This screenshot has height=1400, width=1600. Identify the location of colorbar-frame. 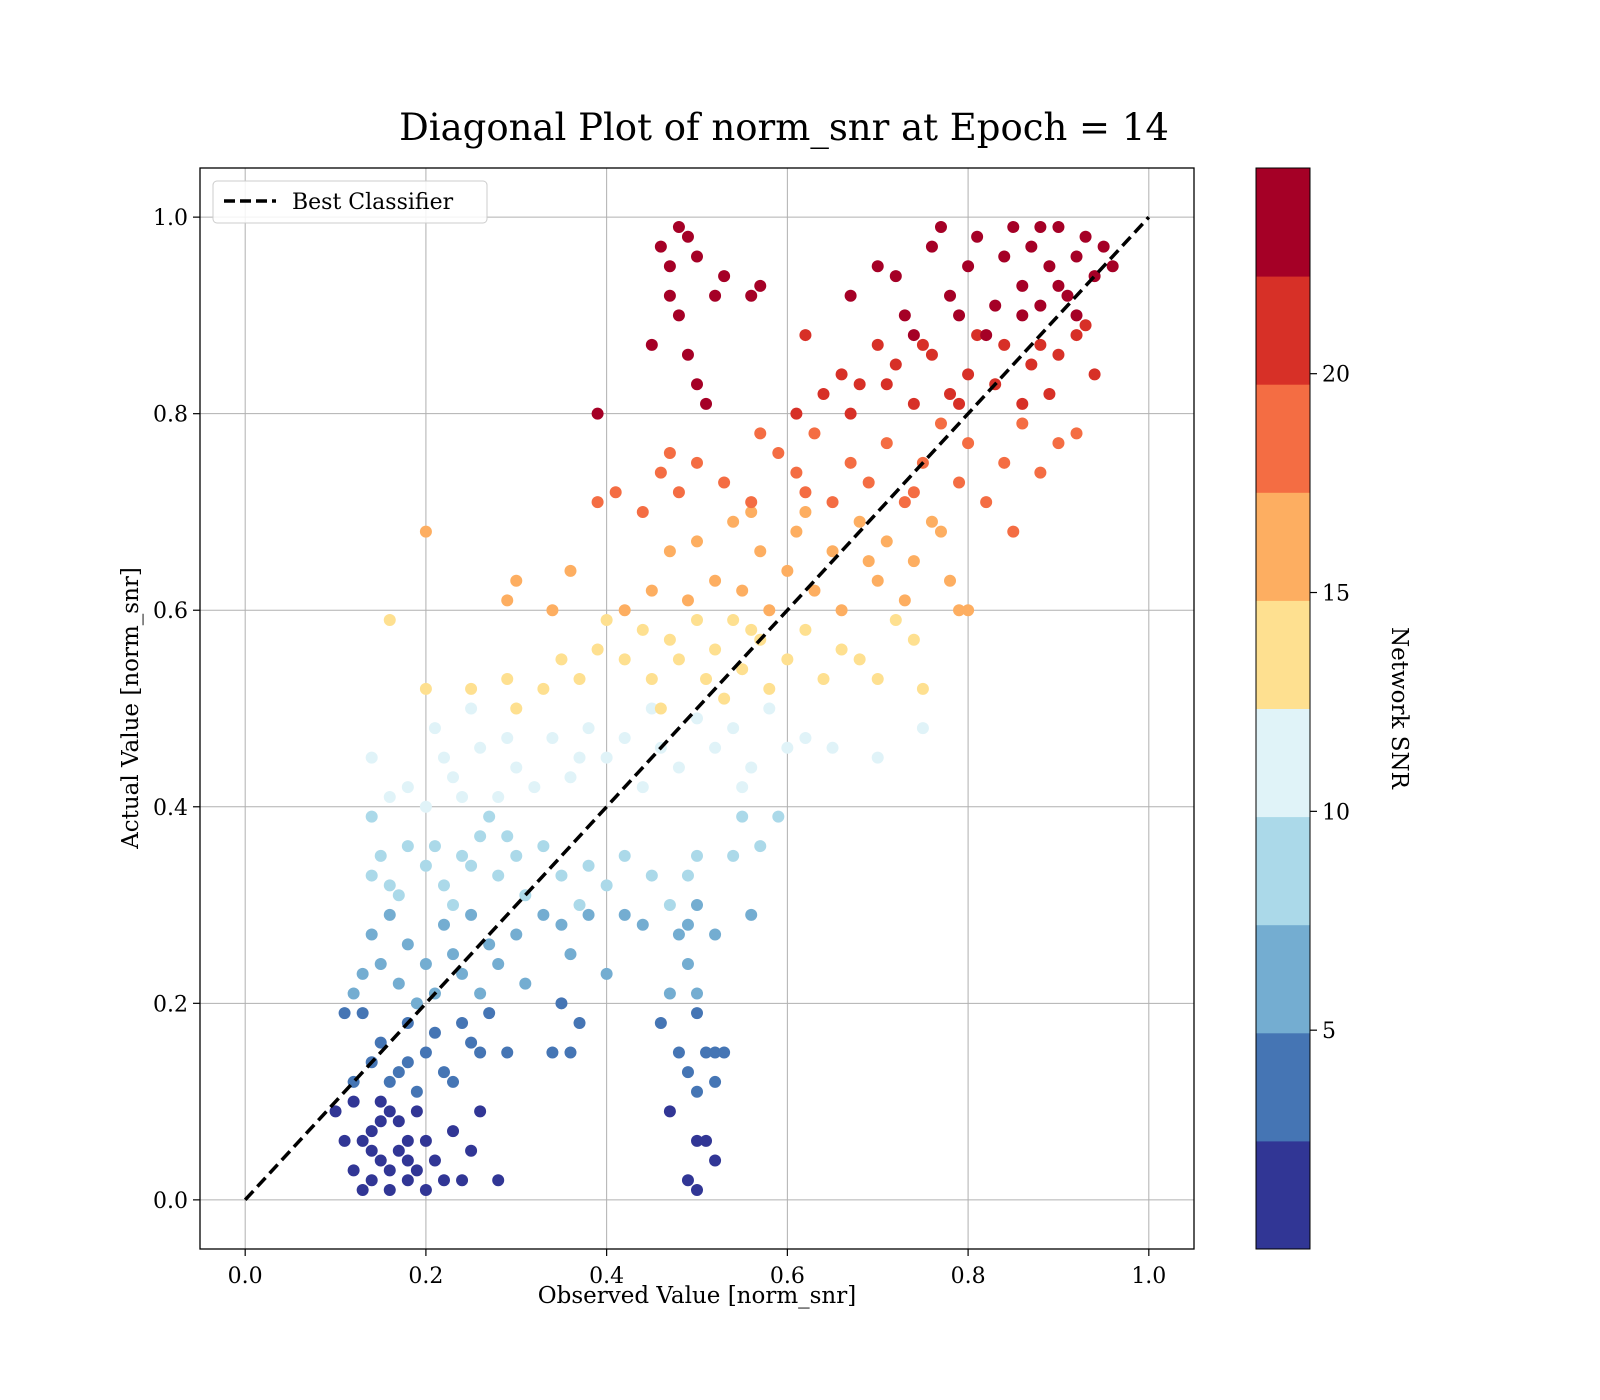
(1283, 708).